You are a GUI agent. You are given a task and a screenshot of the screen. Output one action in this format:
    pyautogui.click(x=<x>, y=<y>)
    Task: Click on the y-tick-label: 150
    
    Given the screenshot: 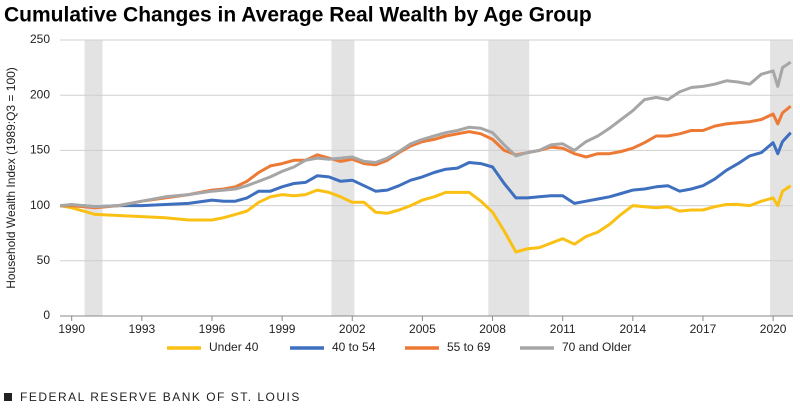 What is the action you would take?
    pyautogui.click(x=40, y=150)
    